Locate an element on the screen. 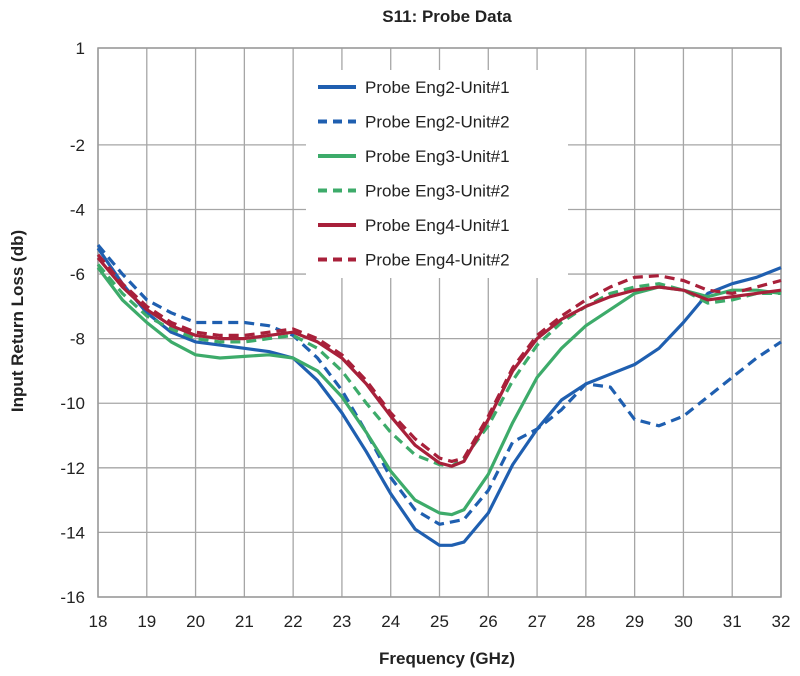 This screenshot has height=676, width=800. y-tick-label: -10 is located at coordinates (72, 403).